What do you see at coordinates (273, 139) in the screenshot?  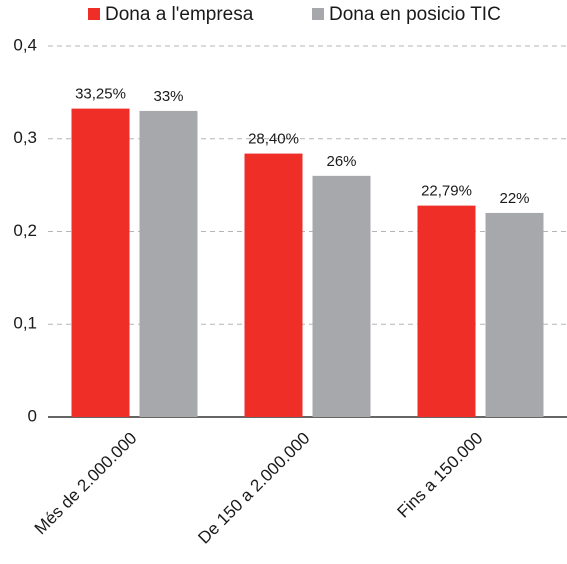 I see `data-label: 28,40%` at bounding box center [273, 139].